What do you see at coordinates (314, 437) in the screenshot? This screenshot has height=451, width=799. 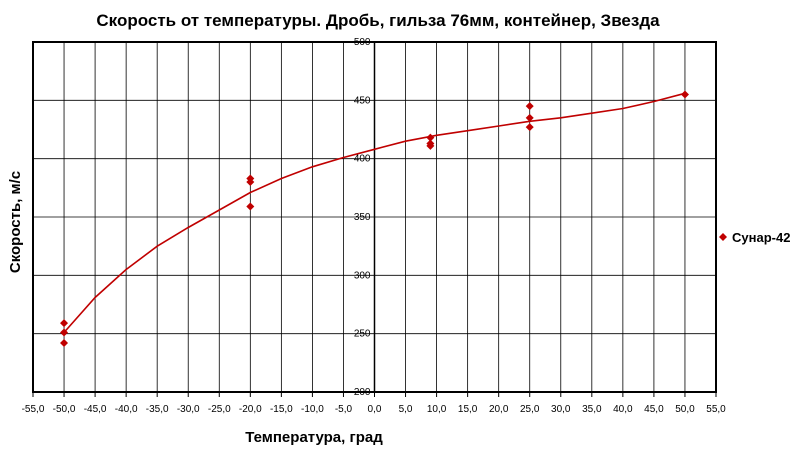 I see `x-axis-title: Температура, град` at bounding box center [314, 437].